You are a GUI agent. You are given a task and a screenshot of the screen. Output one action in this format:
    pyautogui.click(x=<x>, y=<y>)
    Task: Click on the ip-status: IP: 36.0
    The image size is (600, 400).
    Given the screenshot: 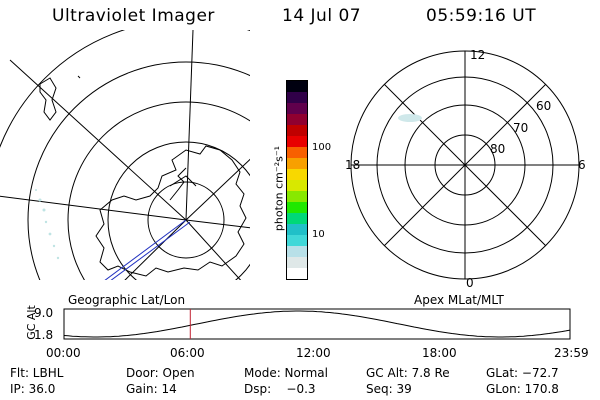 What is the action you would take?
    pyautogui.click(x=33, y=389)
    